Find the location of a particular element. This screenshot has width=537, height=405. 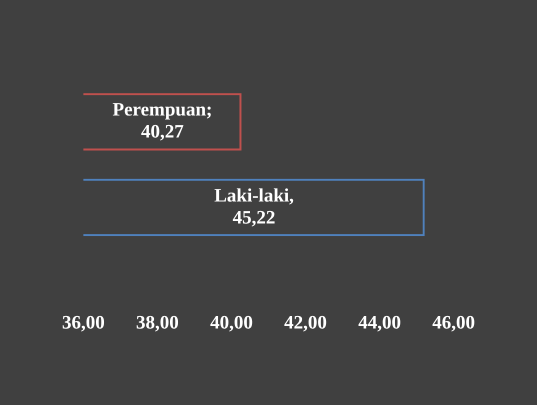

x-tick-label: 38,00 is located at coordinates (157, 323).